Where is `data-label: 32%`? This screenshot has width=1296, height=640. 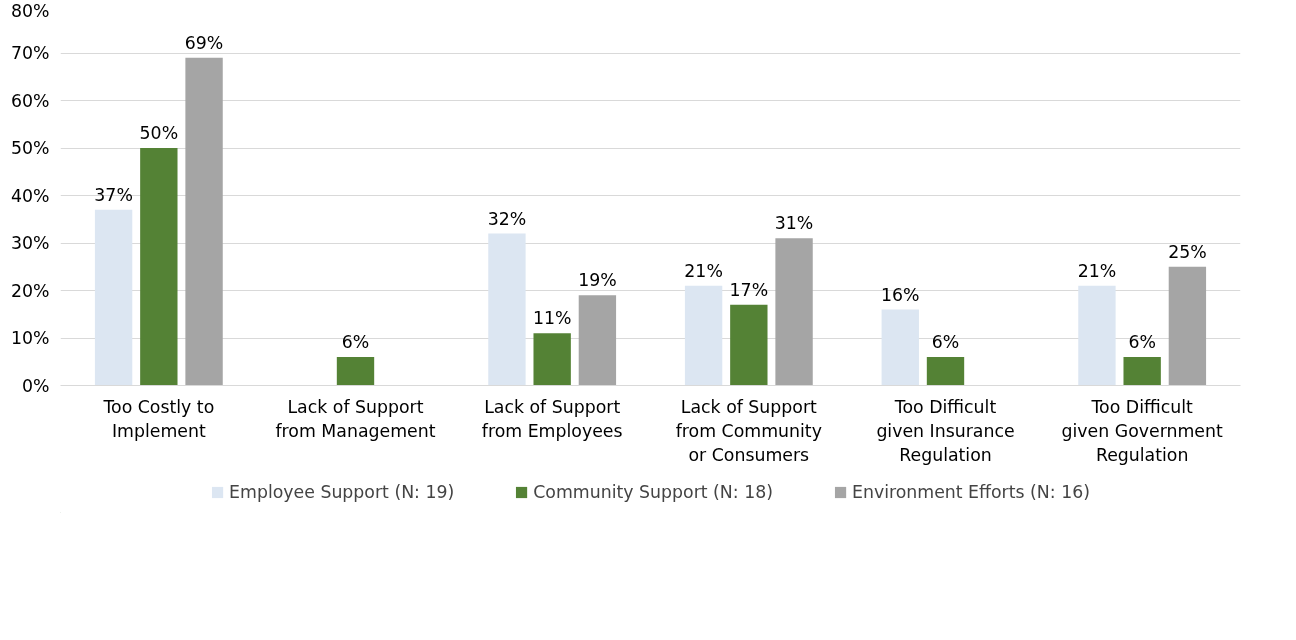 data-label: 32% is located at coordinates (507, 218).